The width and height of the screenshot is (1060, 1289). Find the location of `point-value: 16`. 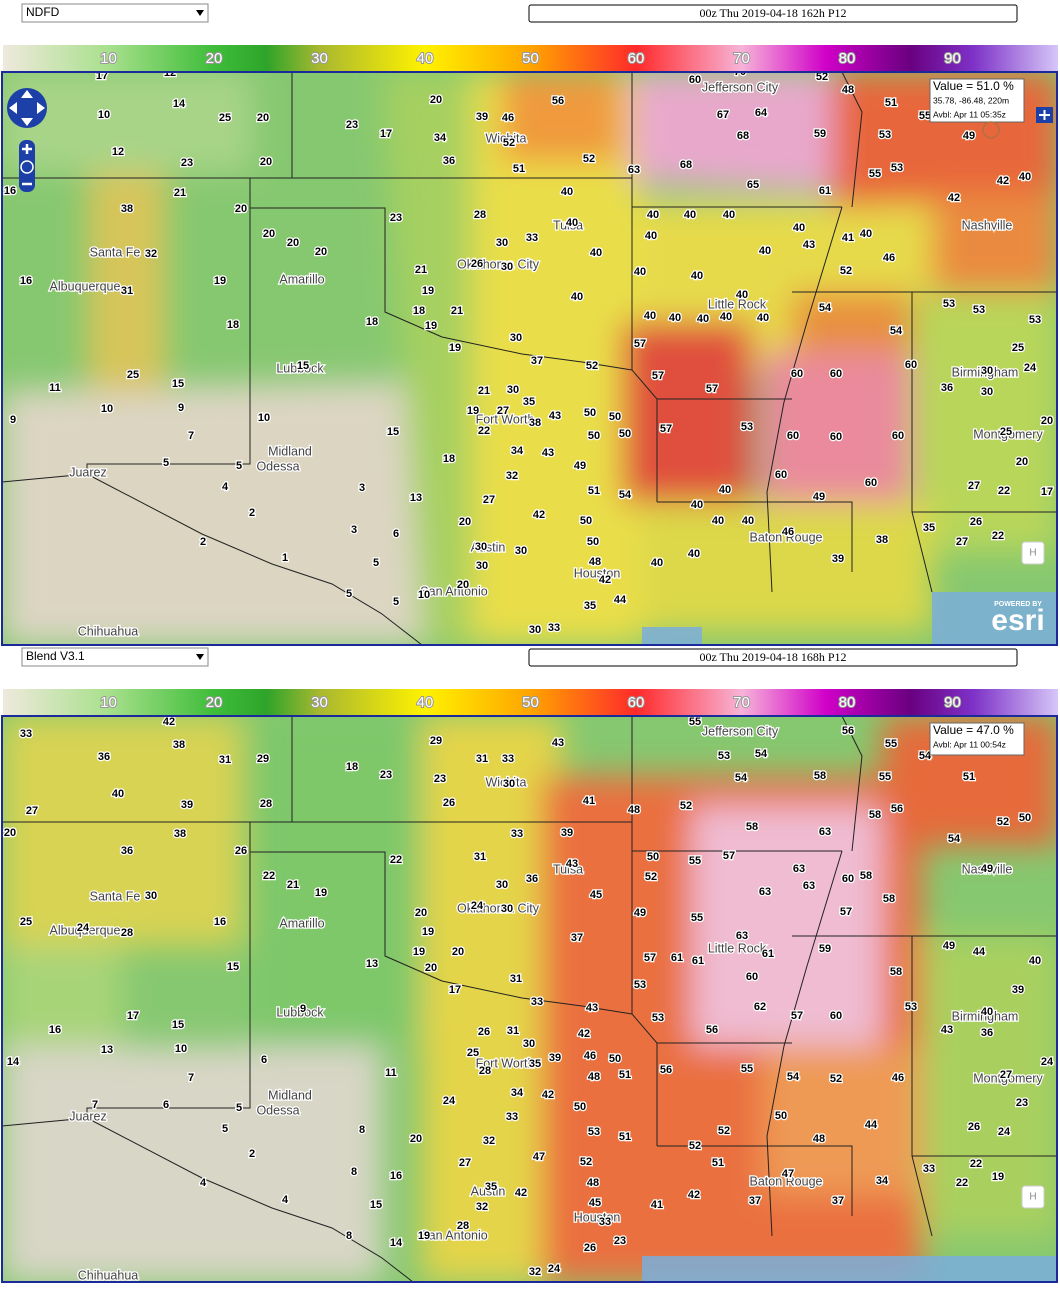

point-value: 16 is located at coordinates (396, 1176).